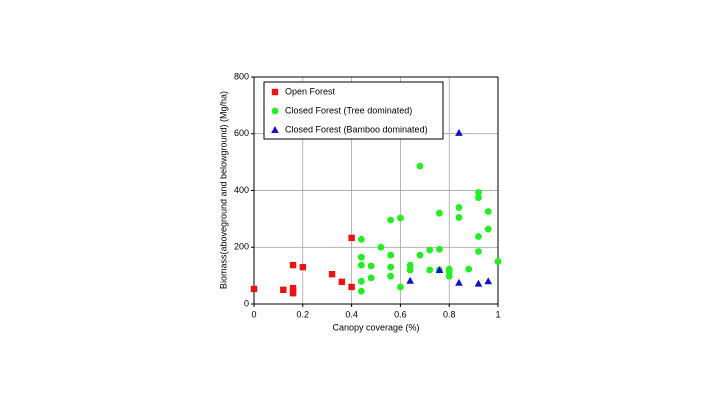  What do you see at coordinates (241, 76) in the screenshot?
I see `y-tick-label: 800` at bounding box center [241, 76].